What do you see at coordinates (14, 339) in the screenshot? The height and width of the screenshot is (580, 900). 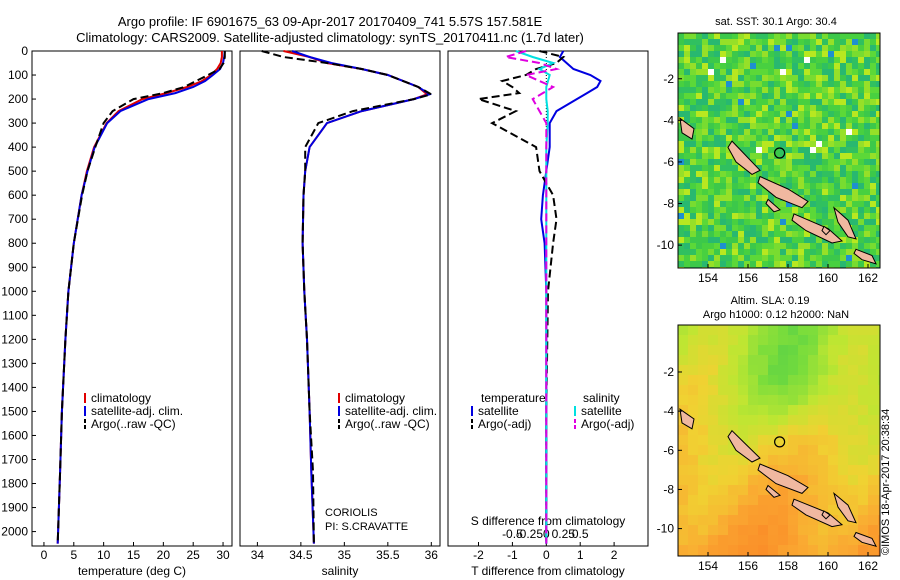 I see `depth-tick-label: 1200` at bounding box center [14, 339].